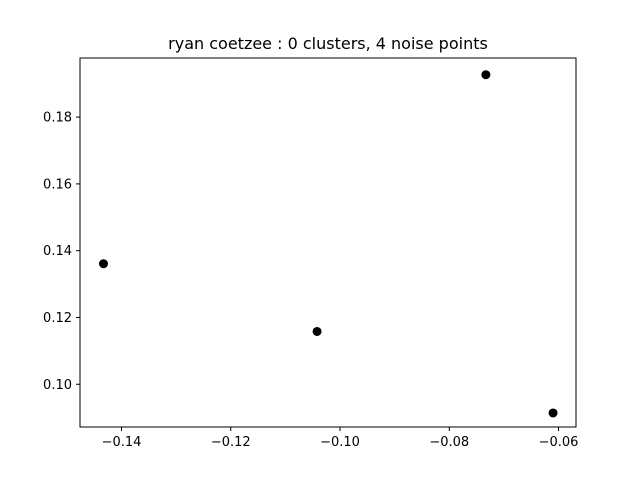  What do you see at coordinates (57, 251) in the screenshot?
I see `y-tick-label: 0.14` at bounding box center [57, 251].